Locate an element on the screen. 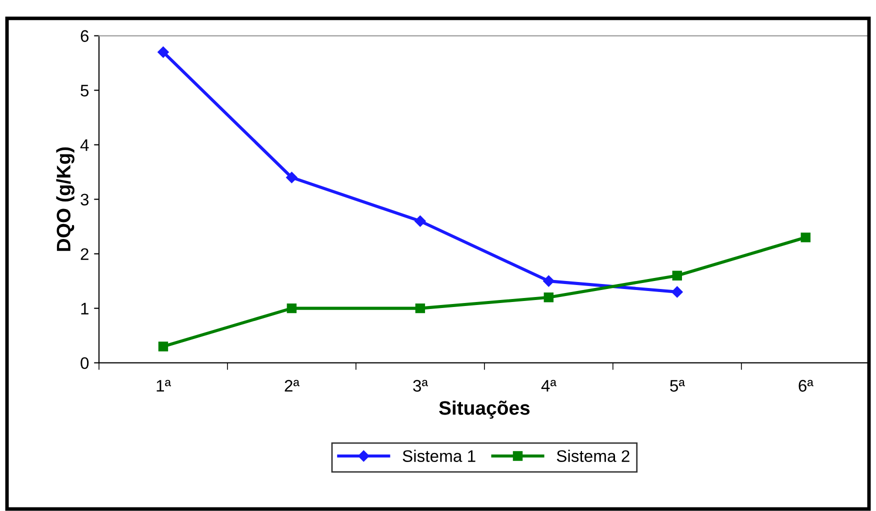 The height and width of the screenshot is (511, 876). y-tick-label: 1 is located at coordinates (84, 308).